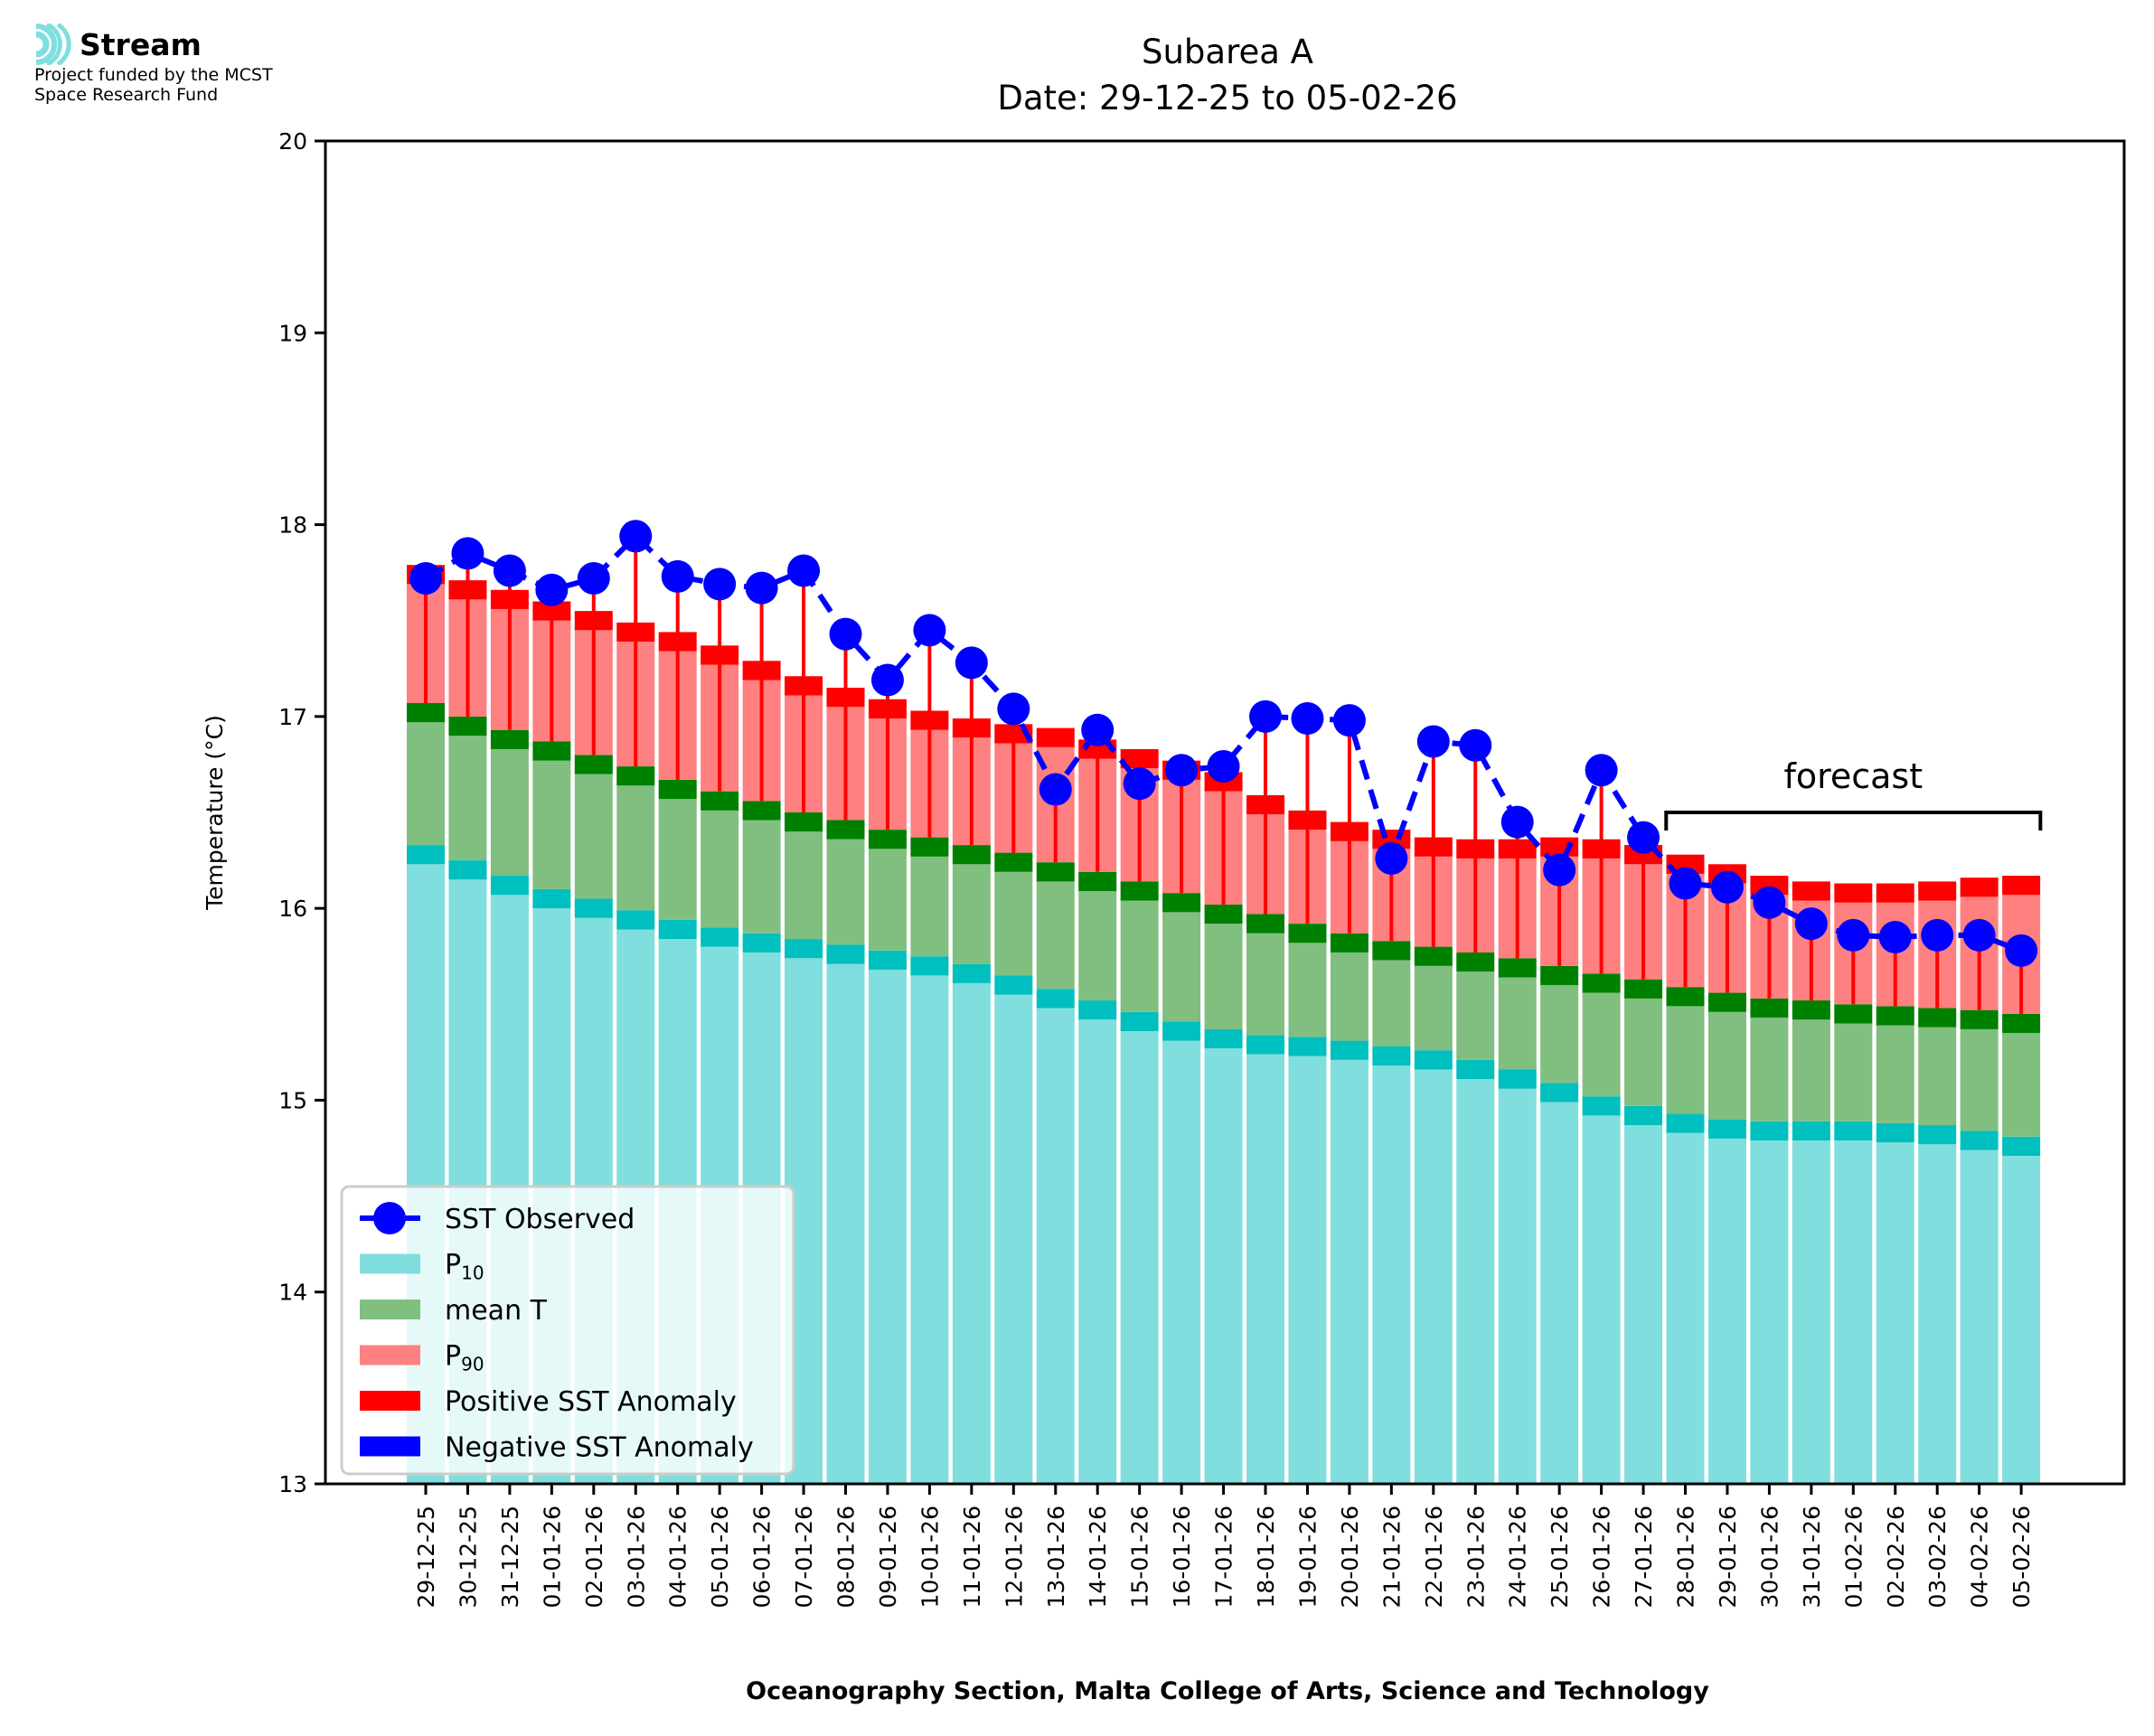  What do you see at coordinates (1728, 1557) in the screenshot?
I see `x-tick-label: 29-01-26` at bounding box center [1728, 1557].